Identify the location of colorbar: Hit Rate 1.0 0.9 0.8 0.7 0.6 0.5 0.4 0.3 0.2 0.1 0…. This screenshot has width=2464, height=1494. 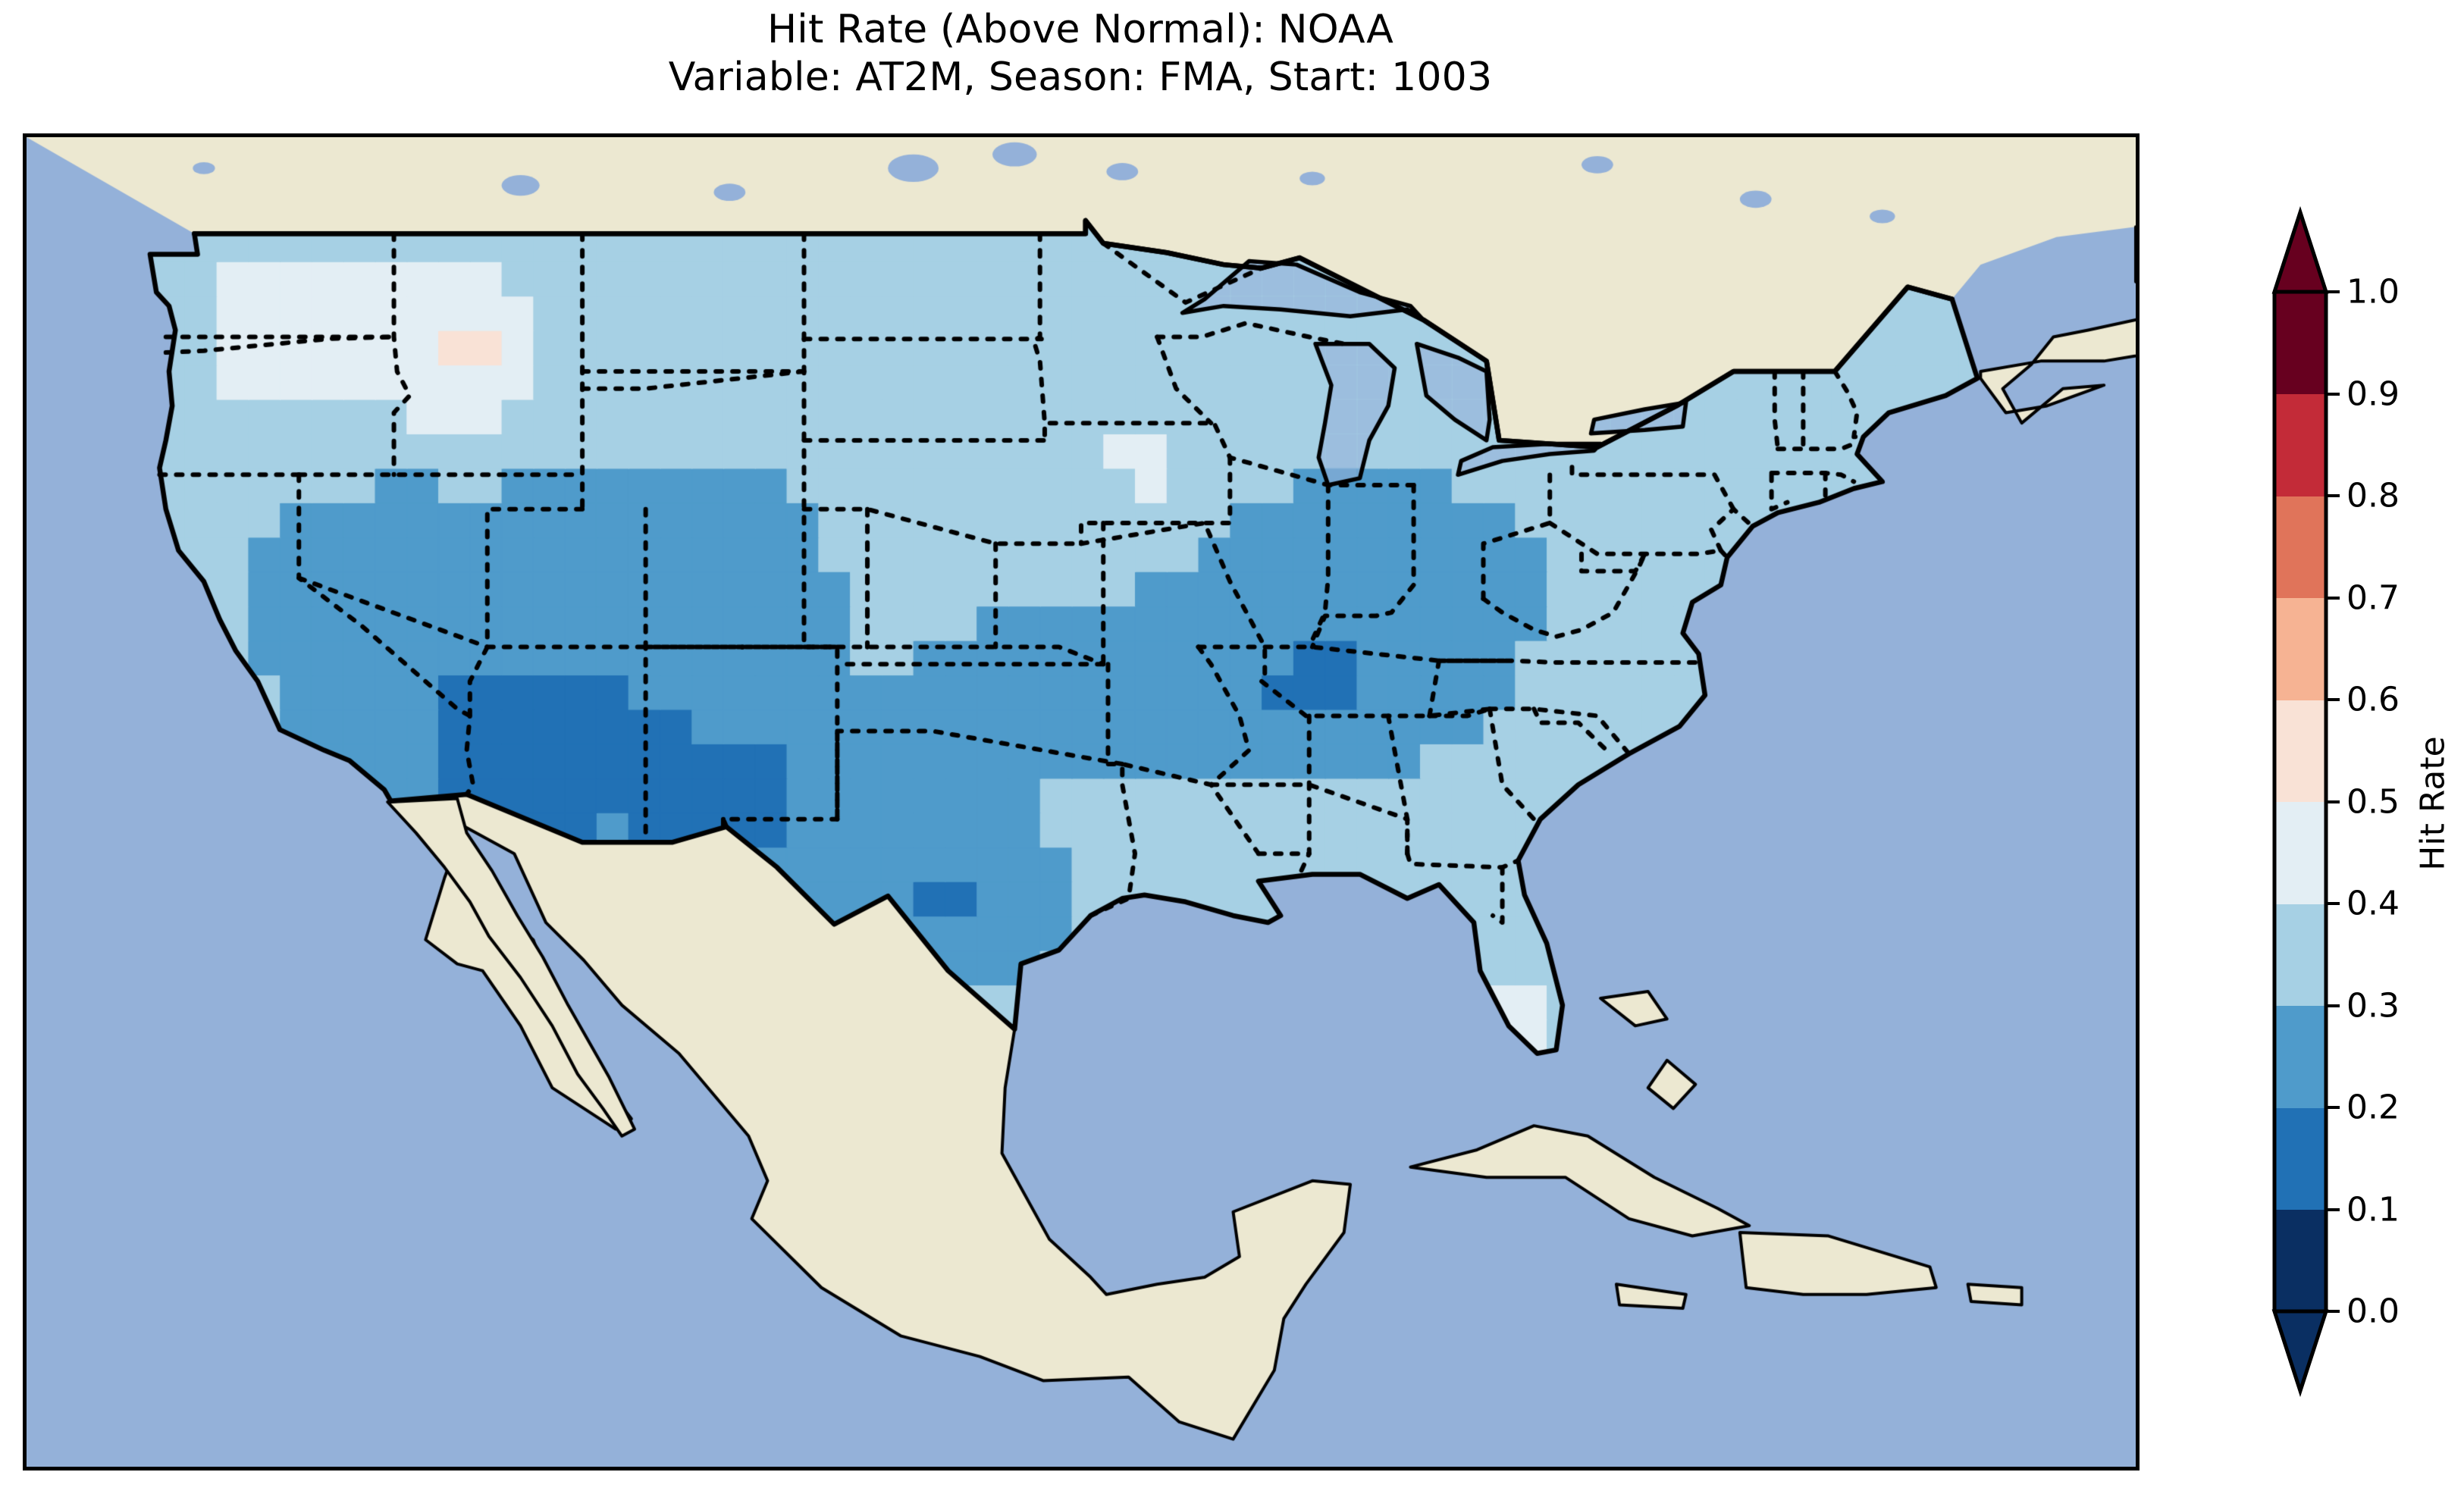
(2367, 803).